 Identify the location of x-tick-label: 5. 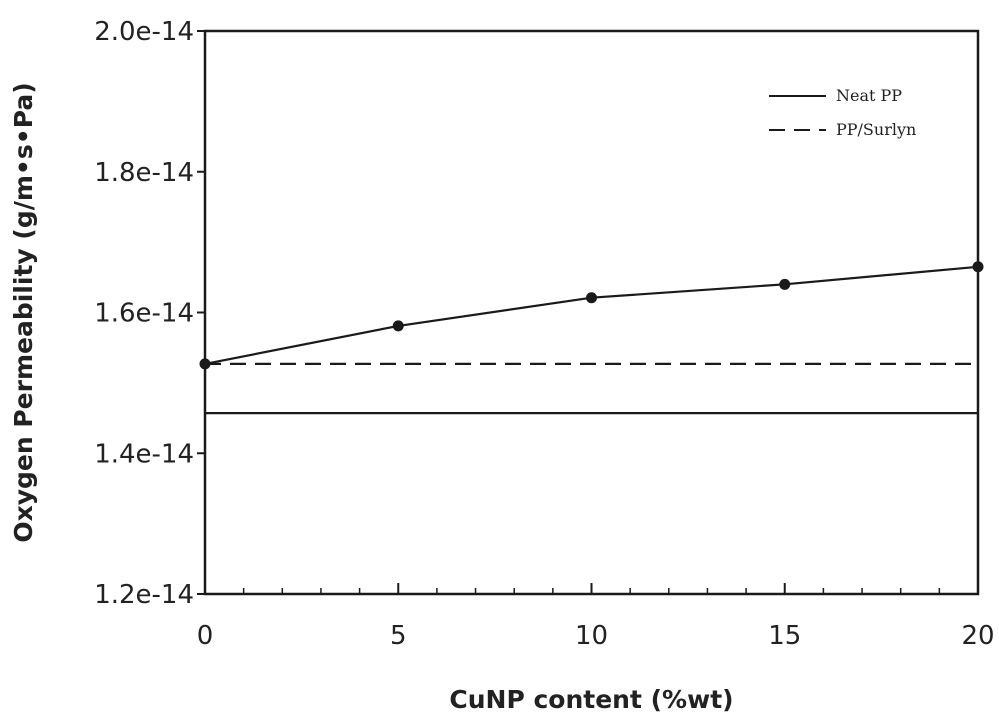
(398, 636).